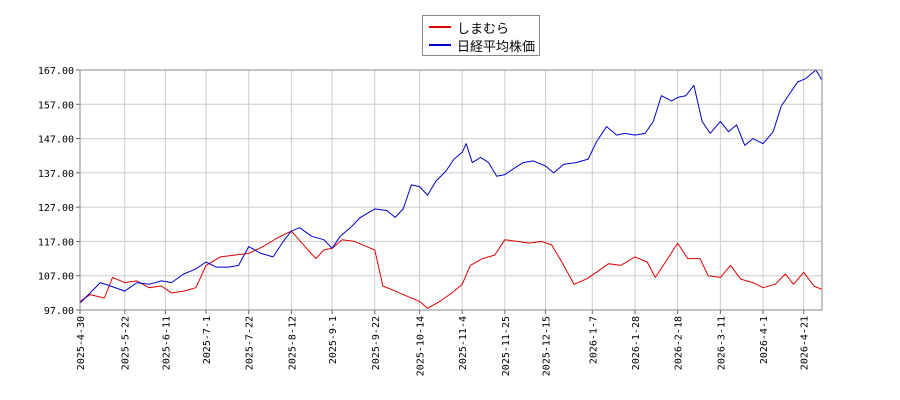 Image resolution: width=900 pixels, height=400 pixels. Describe the element at coordinates (56, 174) in the screenshot. I see `y-tick-label: 137.00` at that location.